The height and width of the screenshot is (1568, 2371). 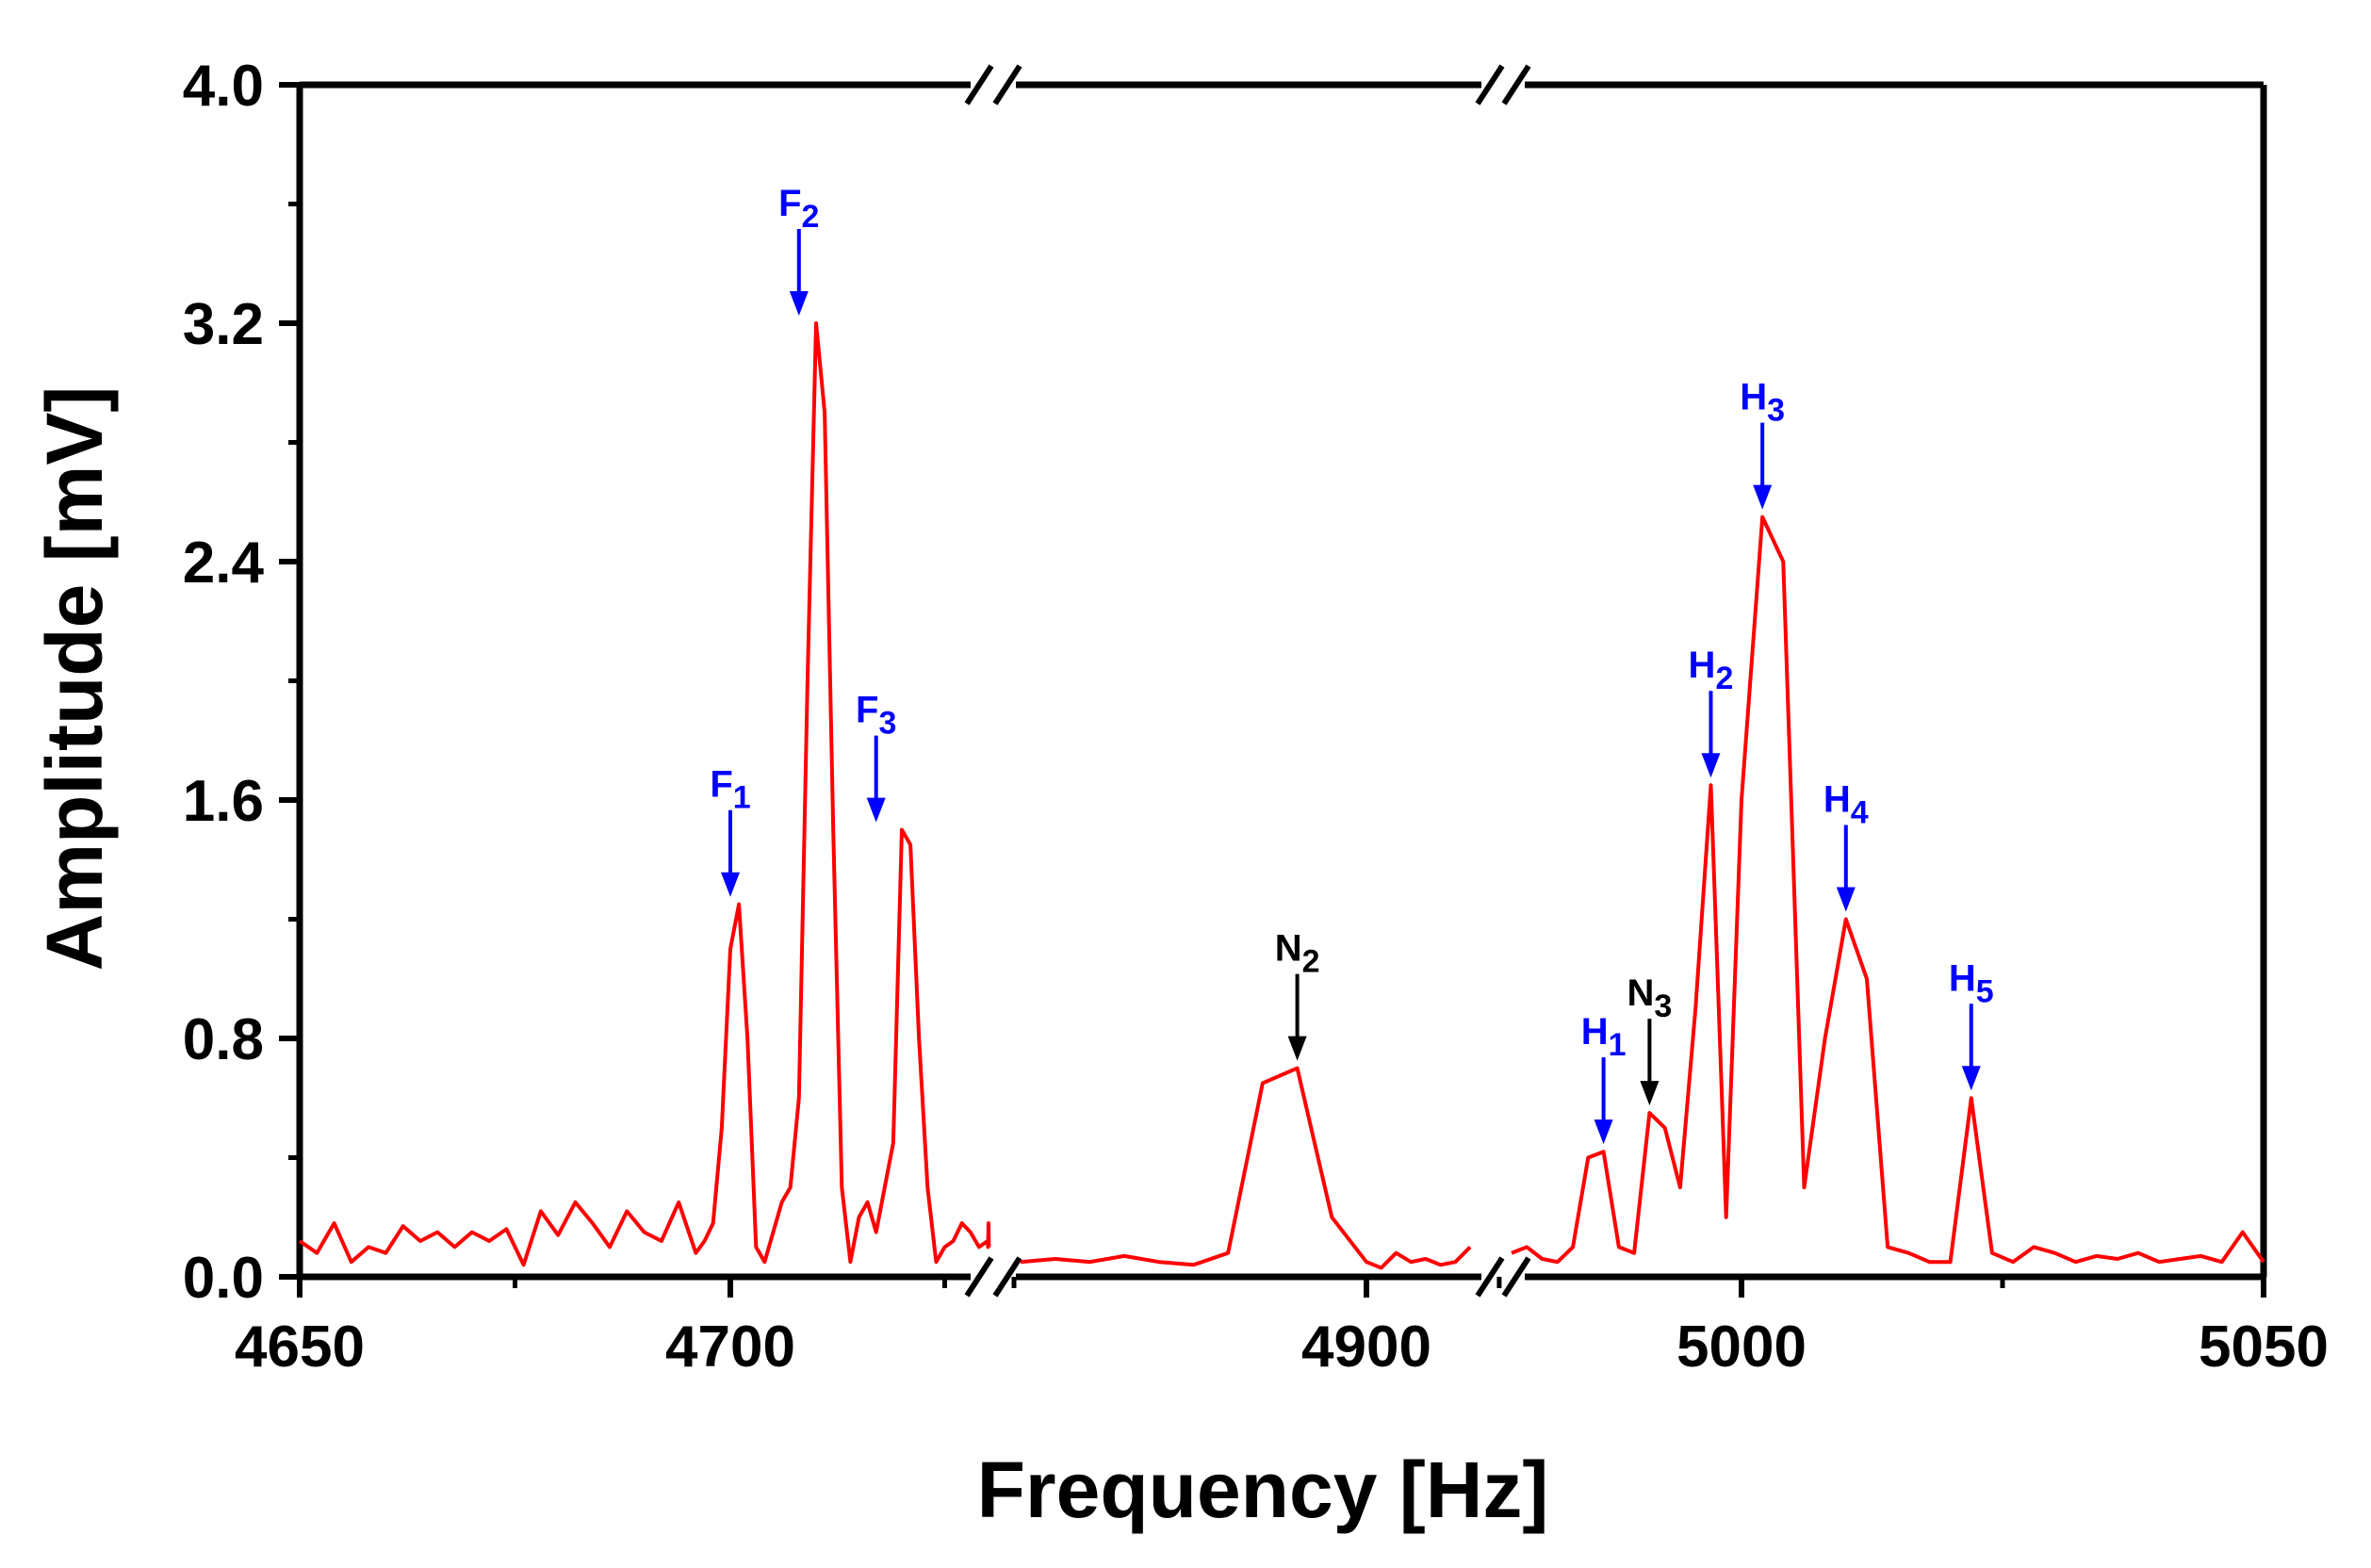 What do you see at coordinates (730, 1347) in the screenshot?
I see `x-tick-label: 4700` at bounding box center [730, 1347].